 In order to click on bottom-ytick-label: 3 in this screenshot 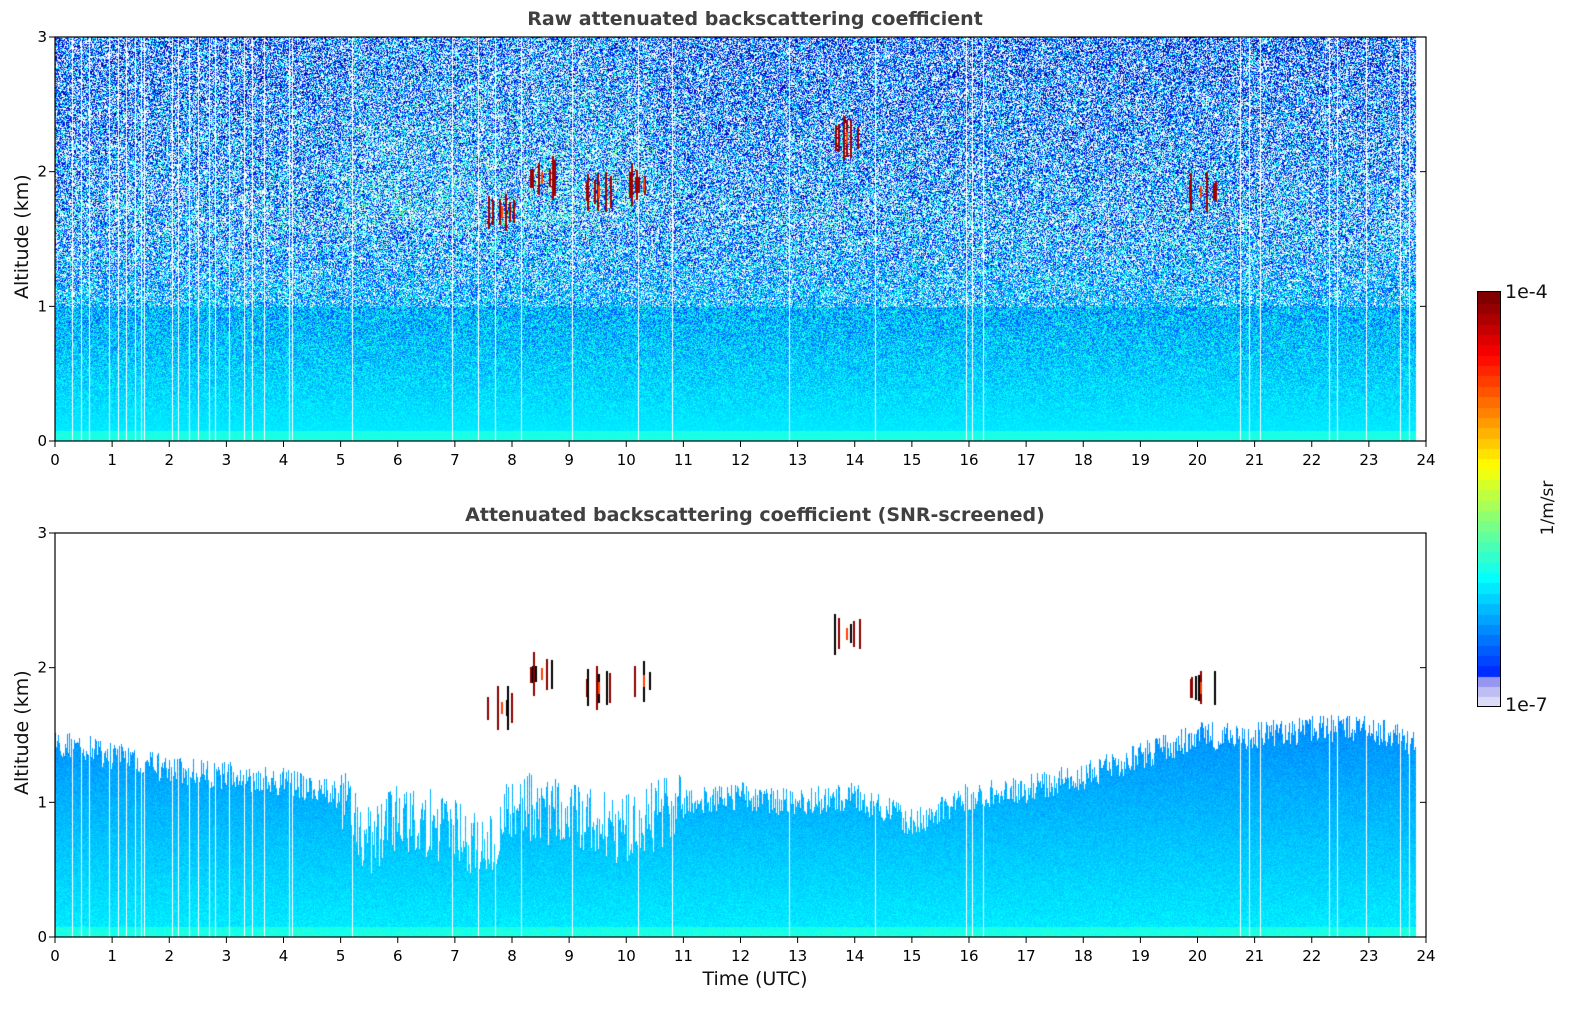, I will do `click(42, 533)`.